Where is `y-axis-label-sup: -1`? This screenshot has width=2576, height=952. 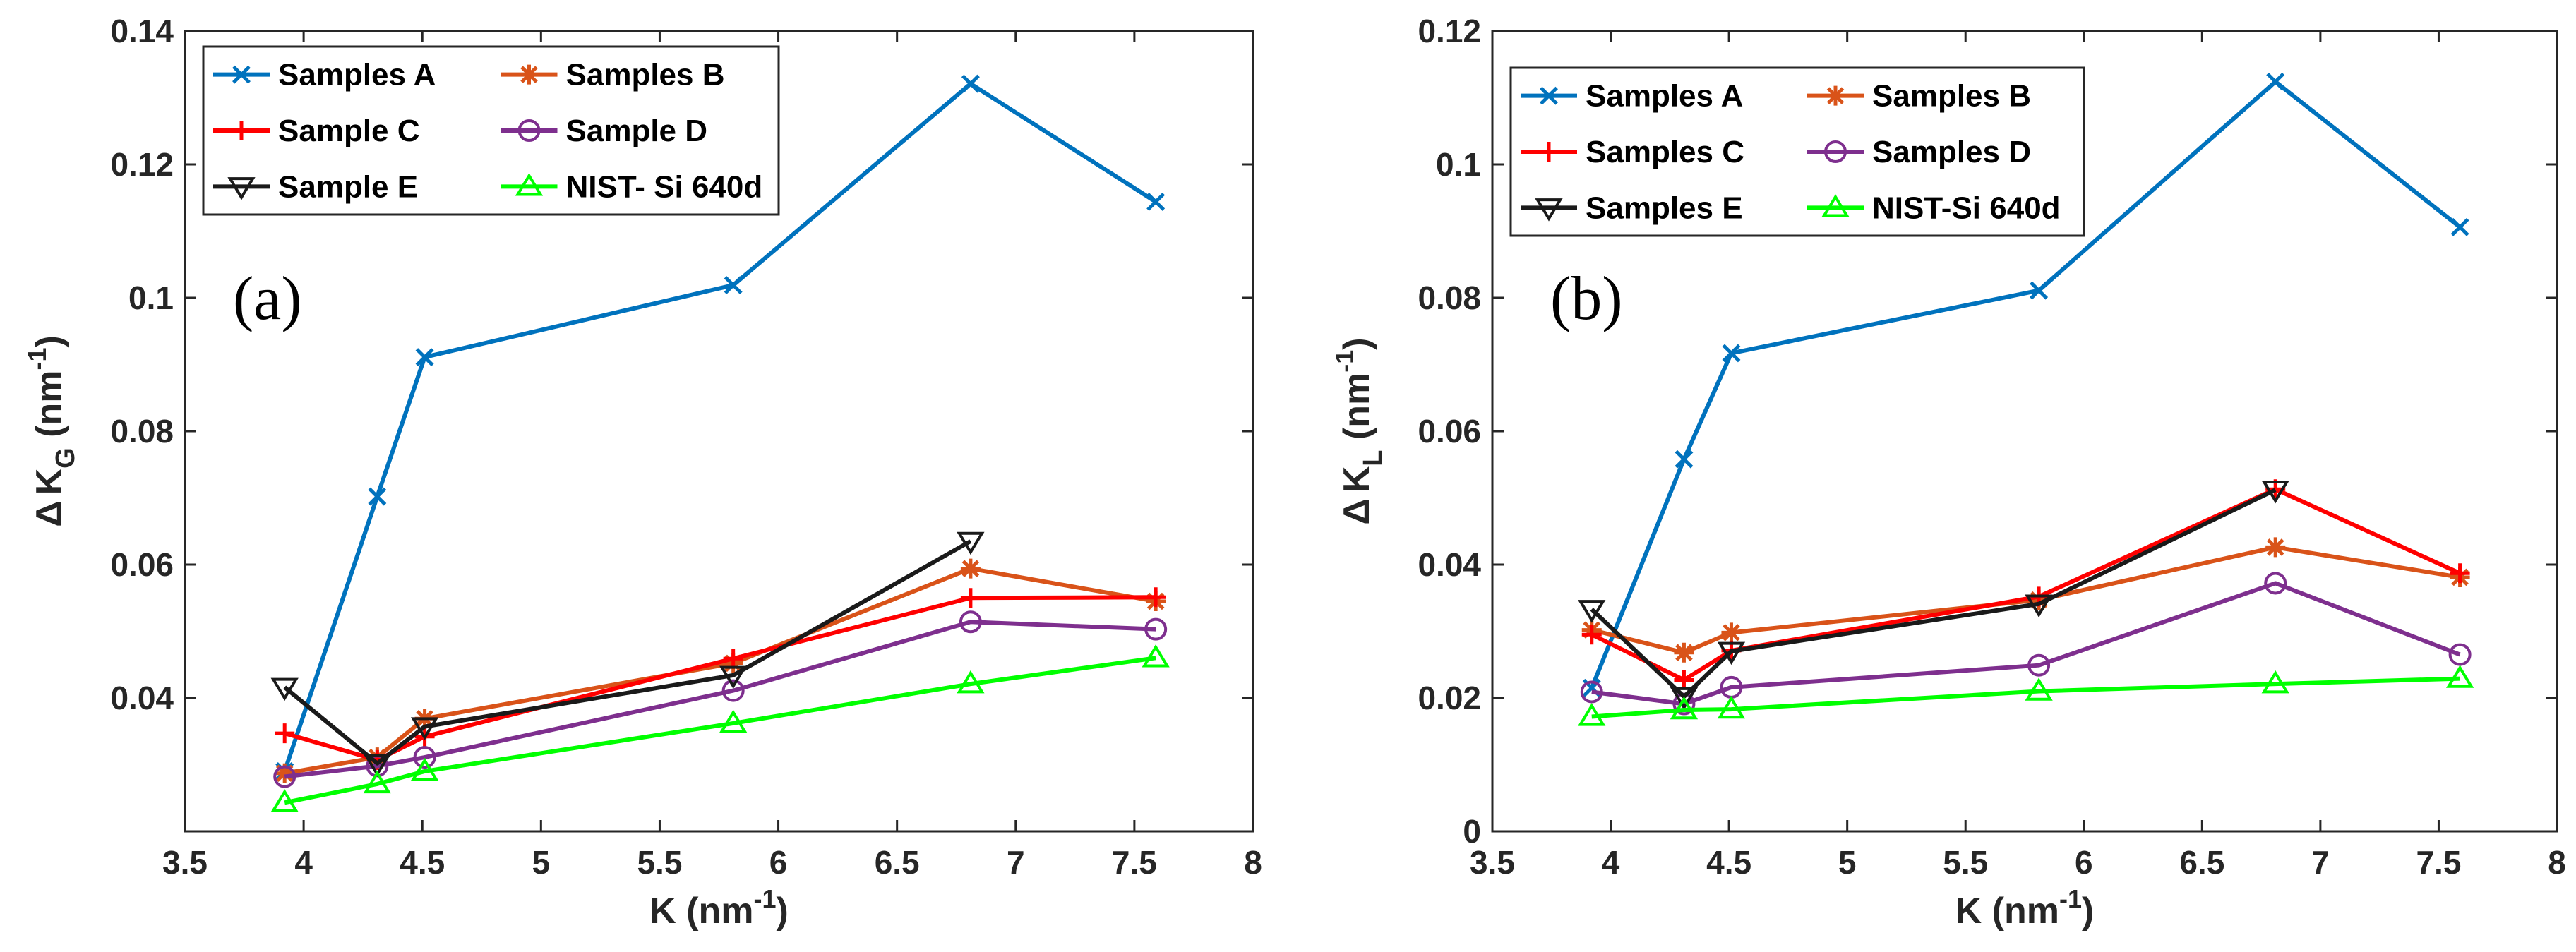
y-axis-label-sup: -1 is located at coordinates (1344, 361).